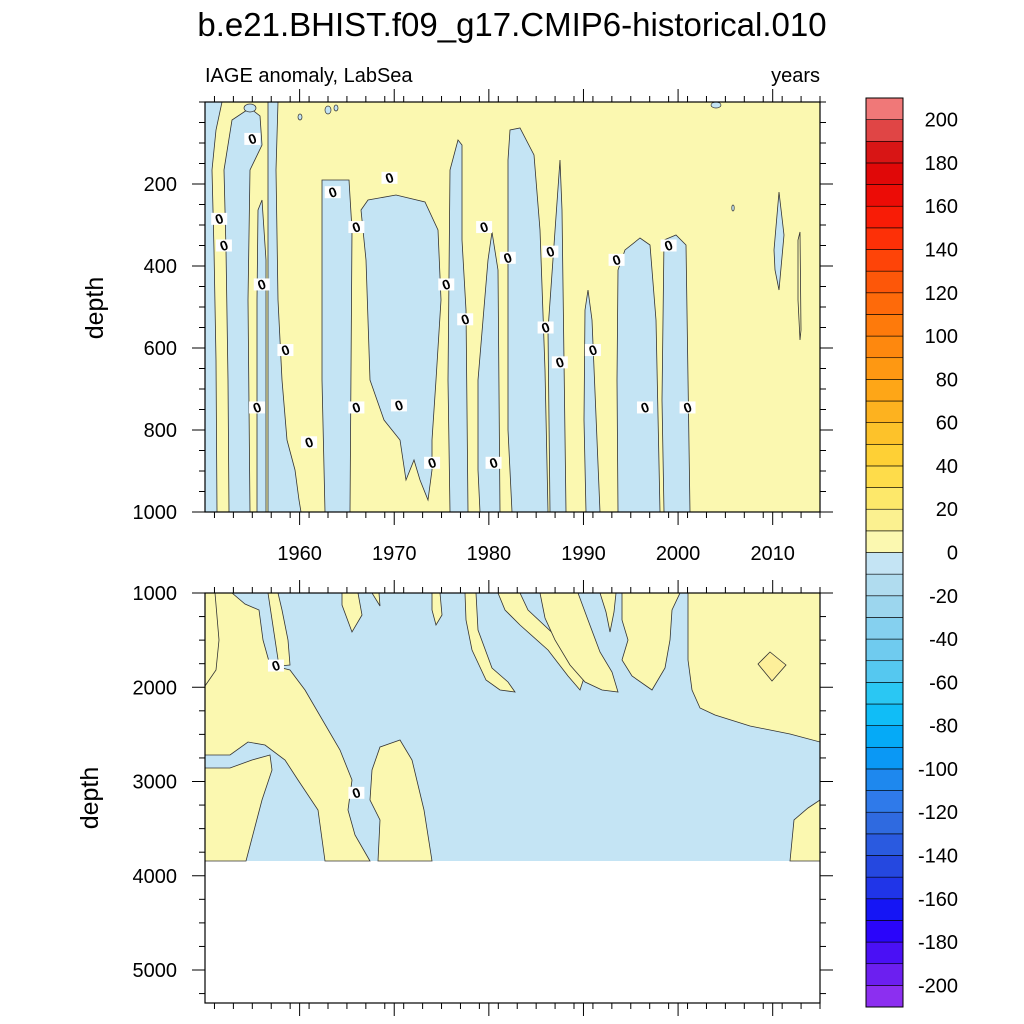  What do you see at coordinates (941, 121) in the screenshot?
I see `colorbar-label: 200` at bounding box center [941, 121].